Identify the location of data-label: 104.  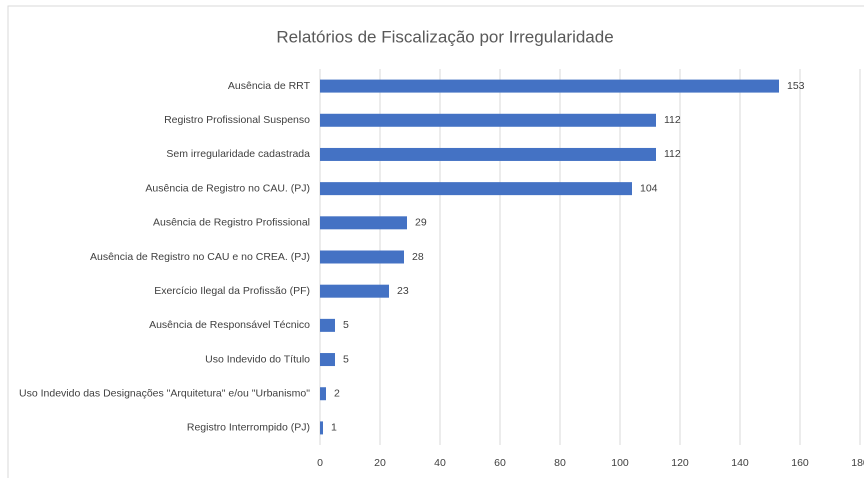
(649, 188).